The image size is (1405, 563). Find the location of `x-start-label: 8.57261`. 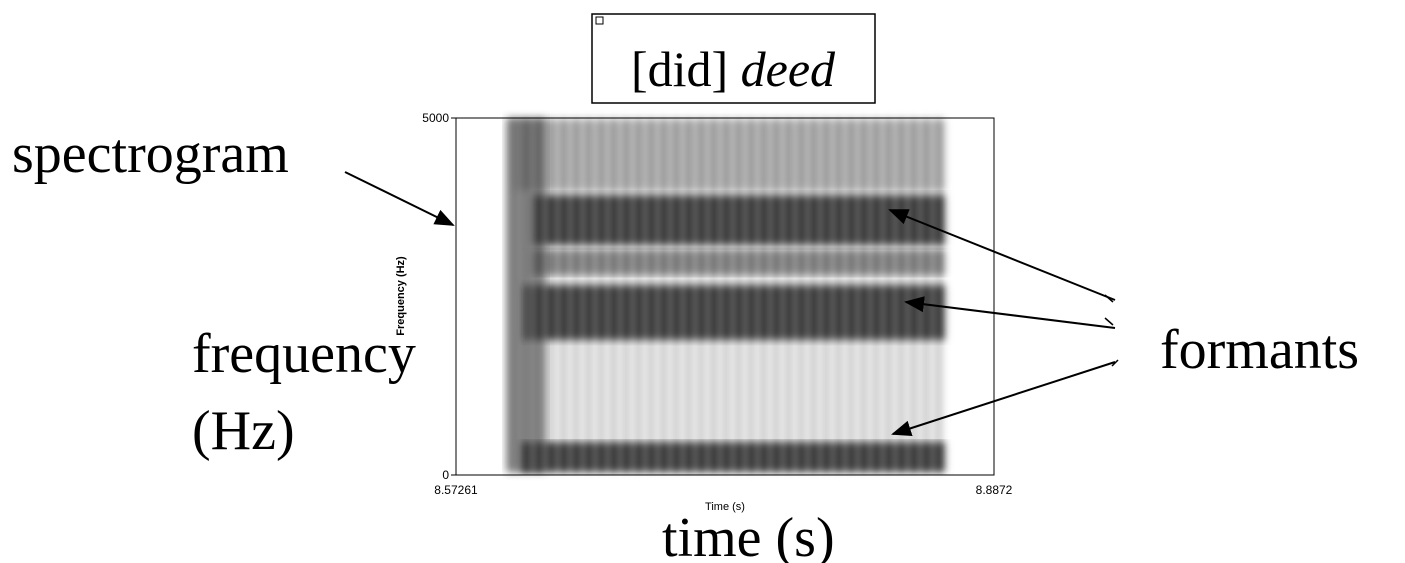

x-start-label: 8.57261 is located at coordinates (456, 490).